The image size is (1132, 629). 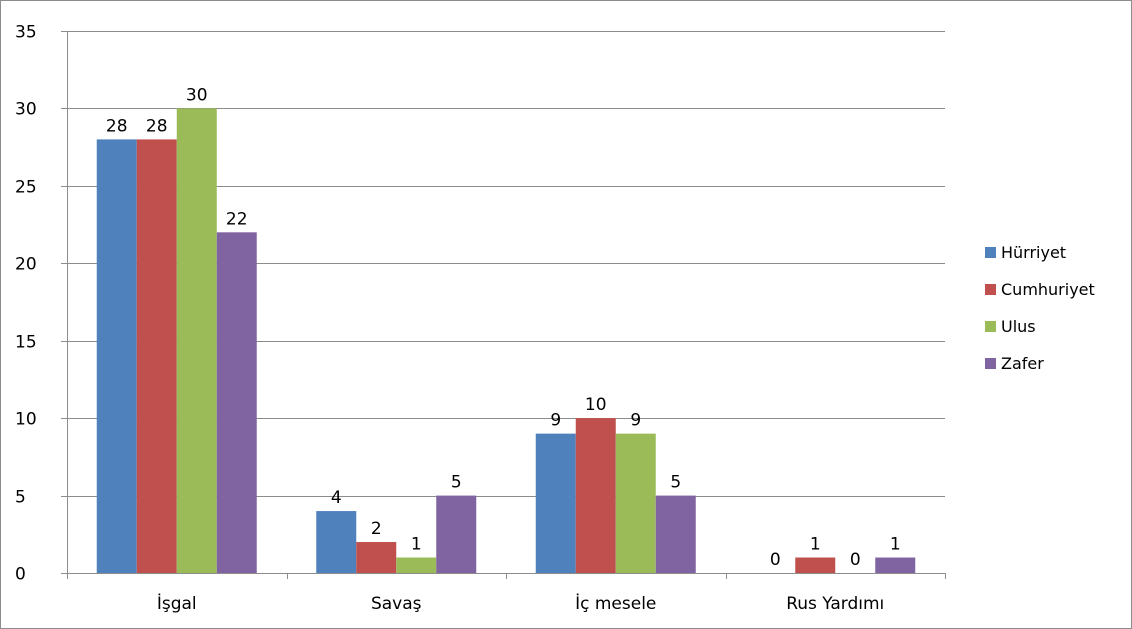 What do you see at coordinates (555, 503) in the screenshot?
I see `bar-hürriyet-3` at bounding box center [555, 503].